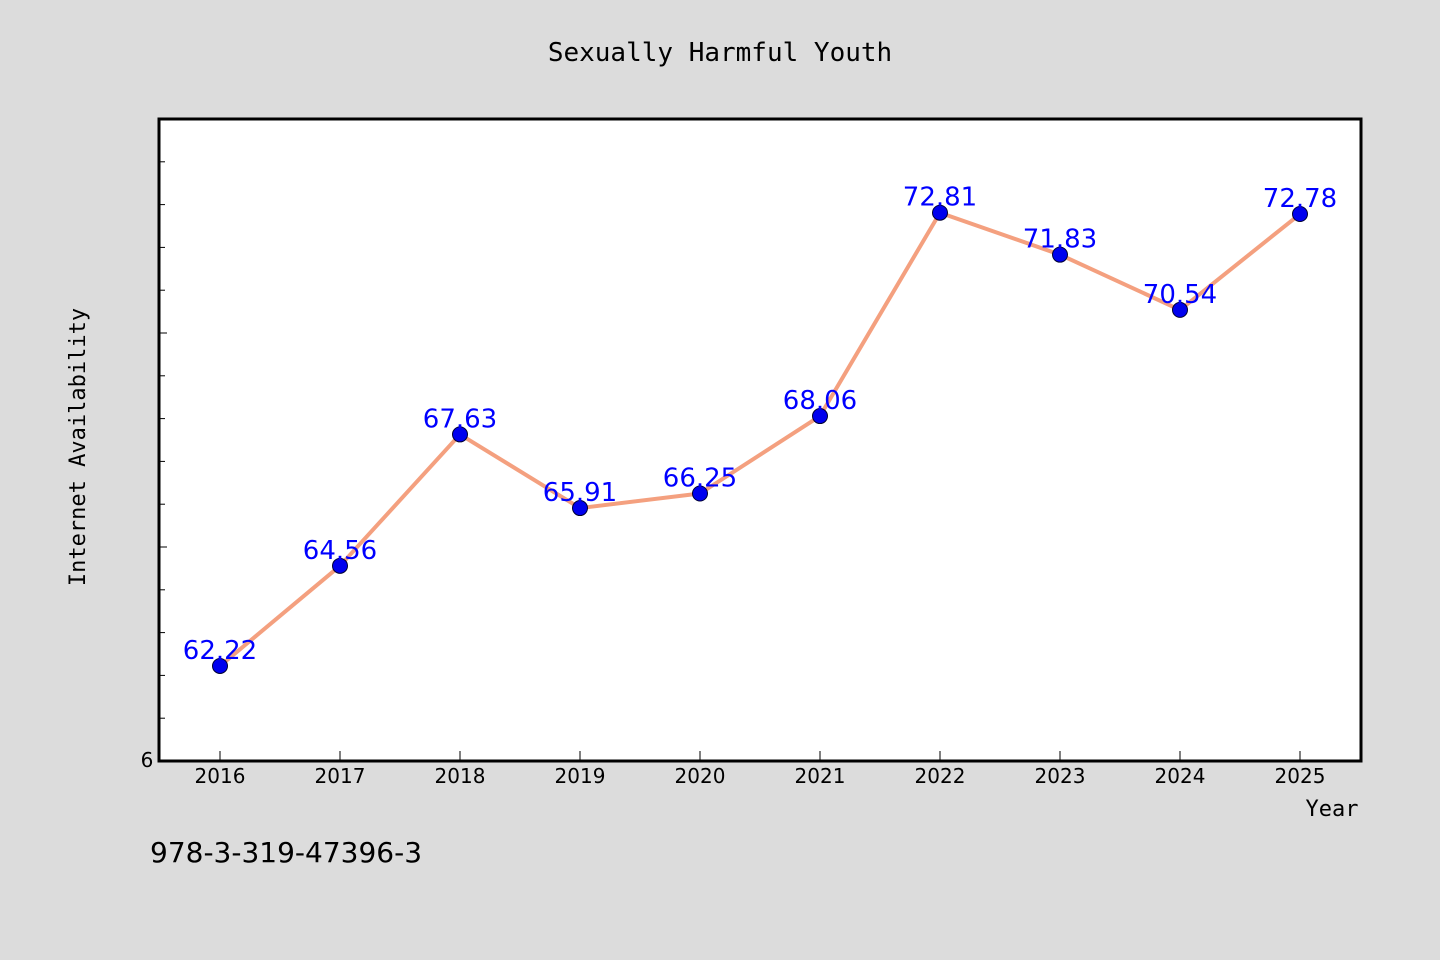 The image size is (1440, 960). I want to click on data-label: 68.06, so click(820, 401).